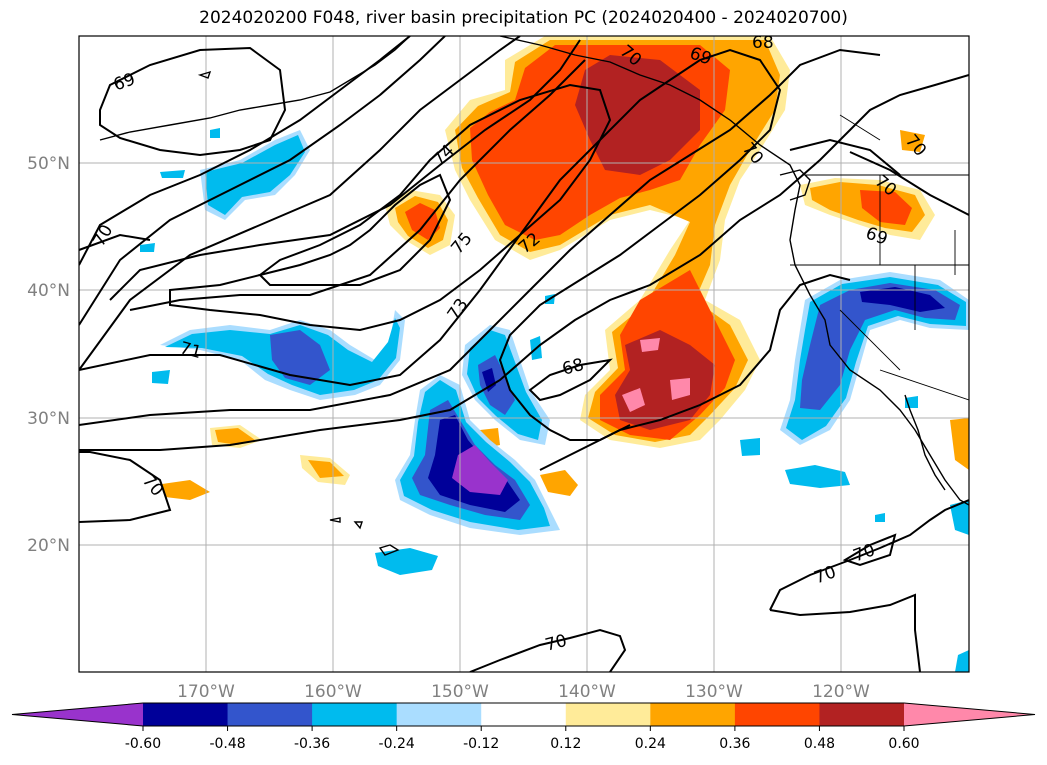 The image size is (1047, 765). I want to click on colorbar-label: -0.48, so click(227, 744).